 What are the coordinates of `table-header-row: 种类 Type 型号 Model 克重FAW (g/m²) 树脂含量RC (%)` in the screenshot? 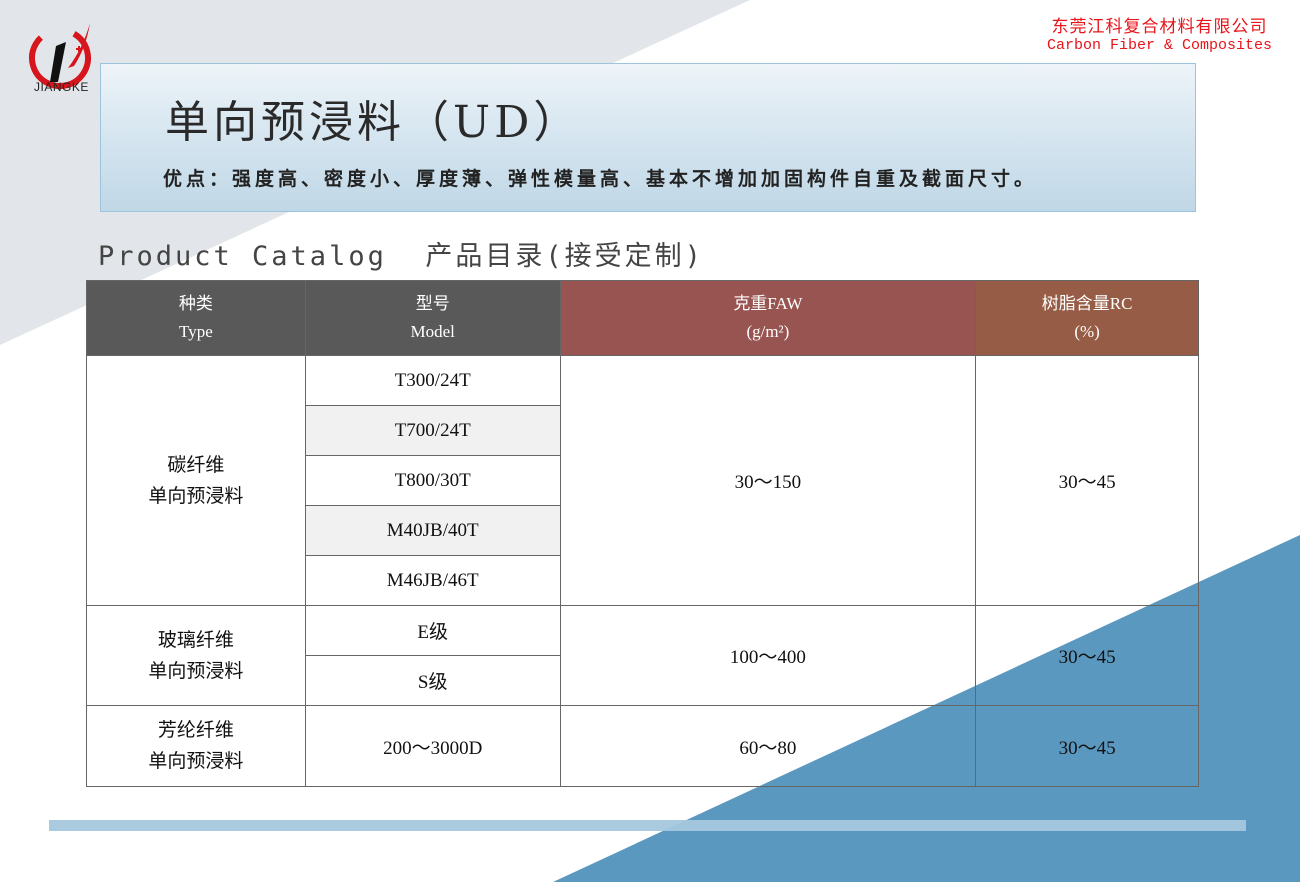 It's located at (642, 318).